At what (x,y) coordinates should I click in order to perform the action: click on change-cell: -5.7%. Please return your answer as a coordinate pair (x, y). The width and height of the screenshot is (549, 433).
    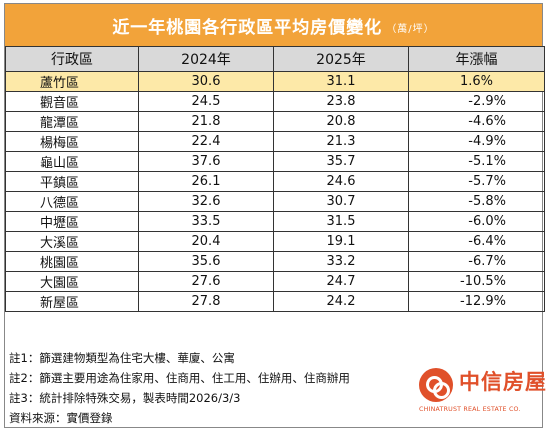
    Looking at the image, I should click on (476, 181).